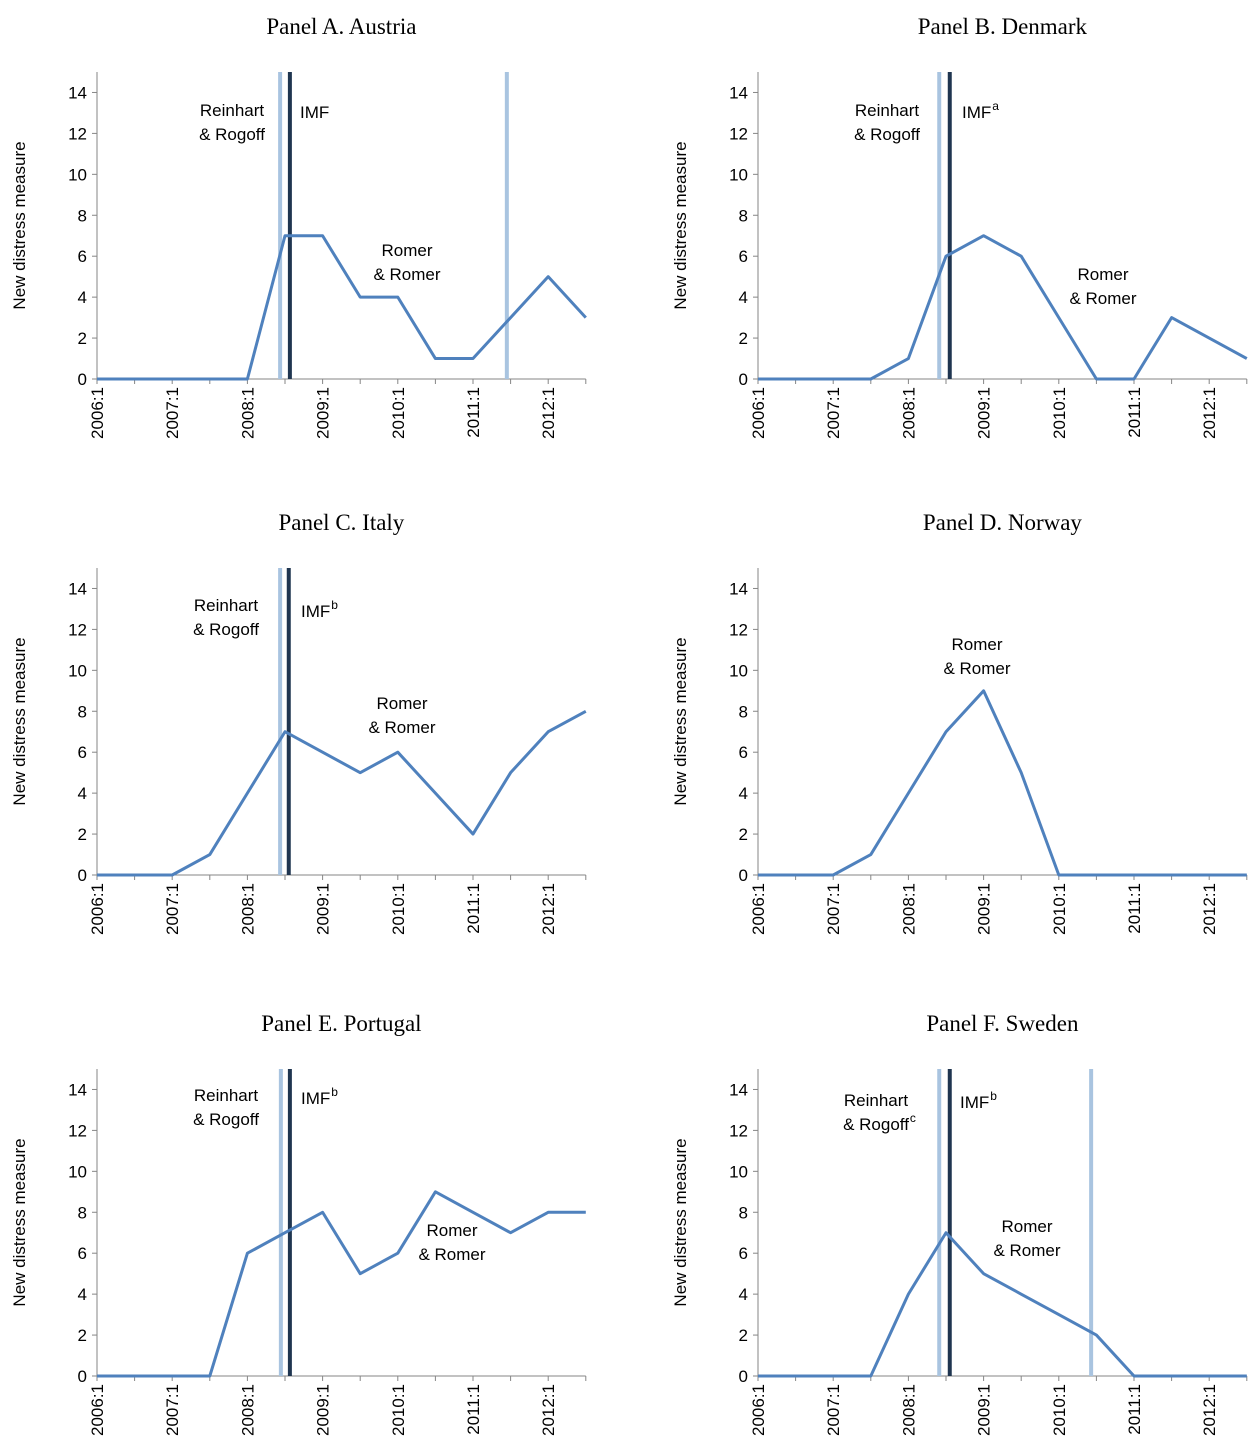  I want to click on panel-title: Panel B. Denmark, so click(1003, 26).